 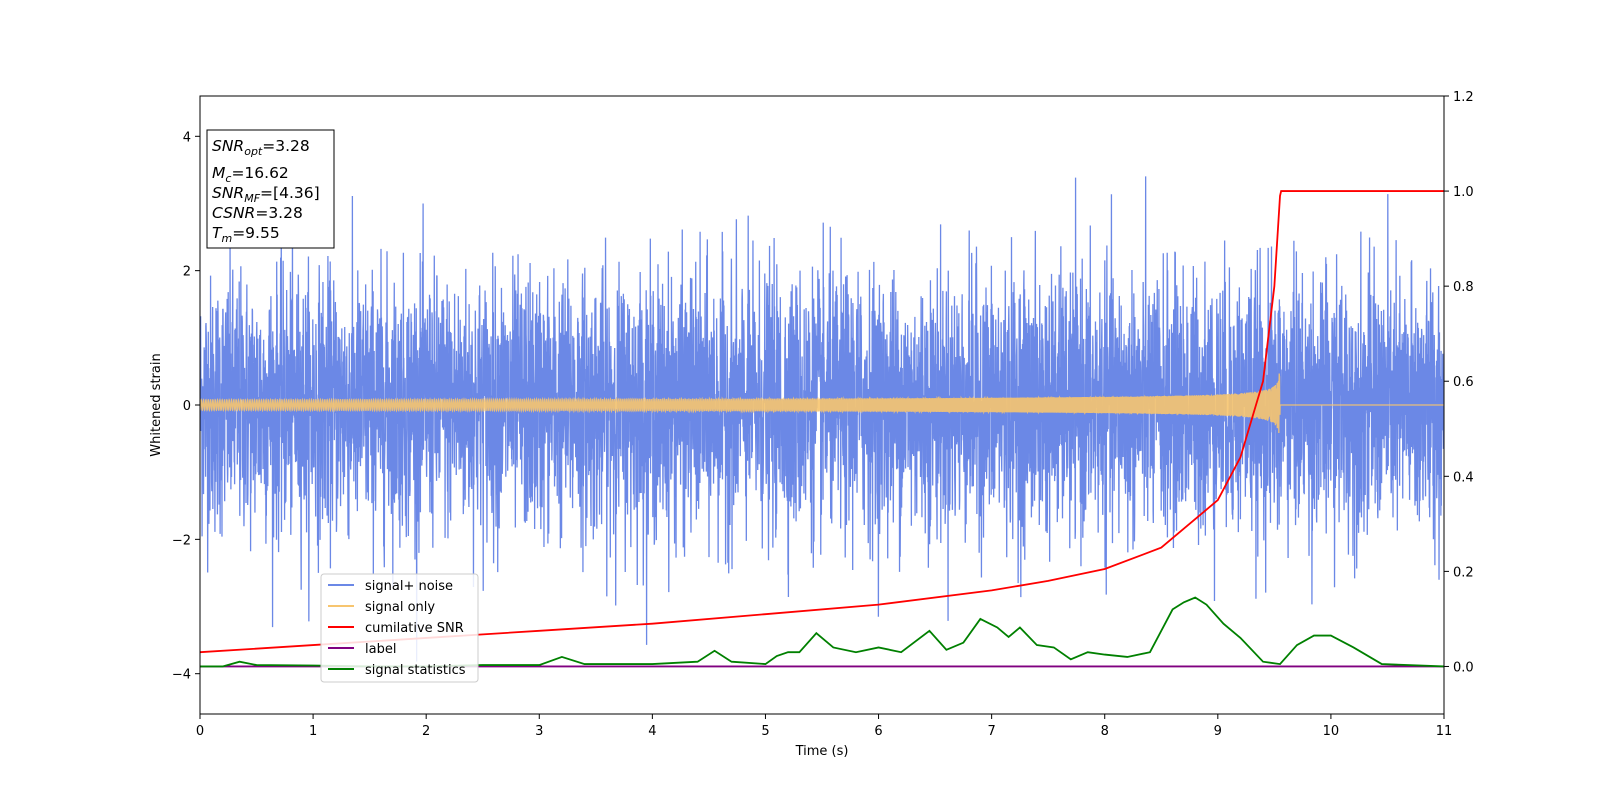 I want to click on y-tick-label: −2, so click(x=181, y=540).